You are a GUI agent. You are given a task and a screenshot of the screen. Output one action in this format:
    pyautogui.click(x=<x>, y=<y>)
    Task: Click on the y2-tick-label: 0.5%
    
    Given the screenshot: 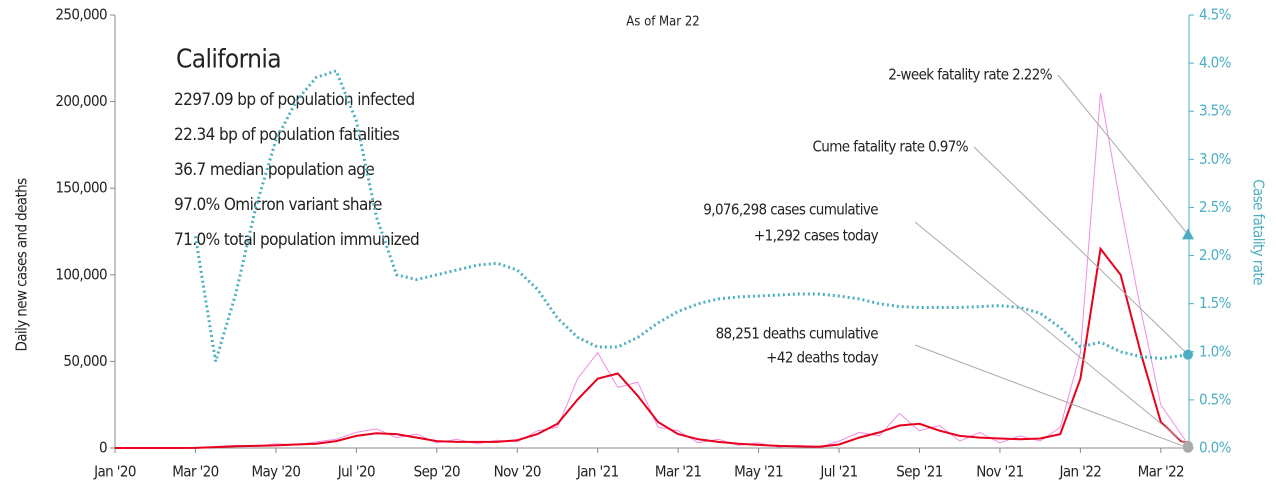 What is the action you would take?
    pyautogui.click(x=1215, y=399)
    